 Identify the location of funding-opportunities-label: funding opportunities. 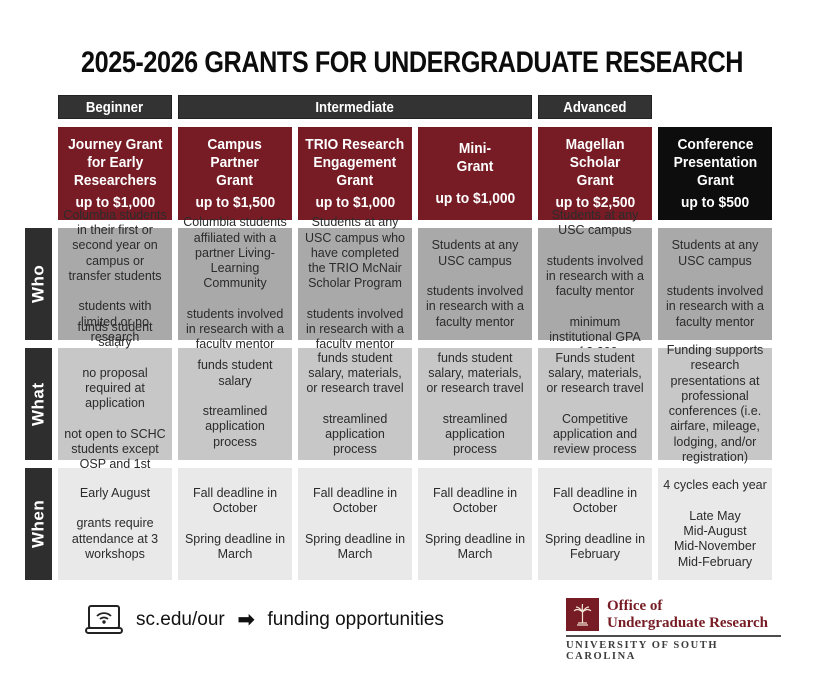
(355, 619).